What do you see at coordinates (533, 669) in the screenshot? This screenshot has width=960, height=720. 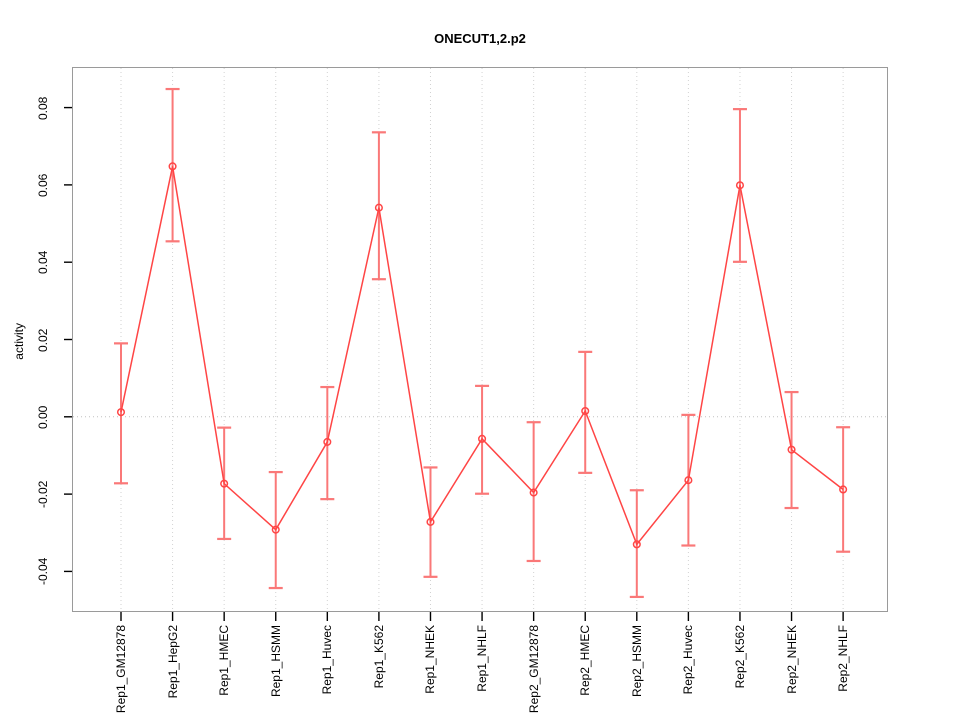 I see `x-tick-label: Rep2_GM12878` at bounding box center [533, 669].